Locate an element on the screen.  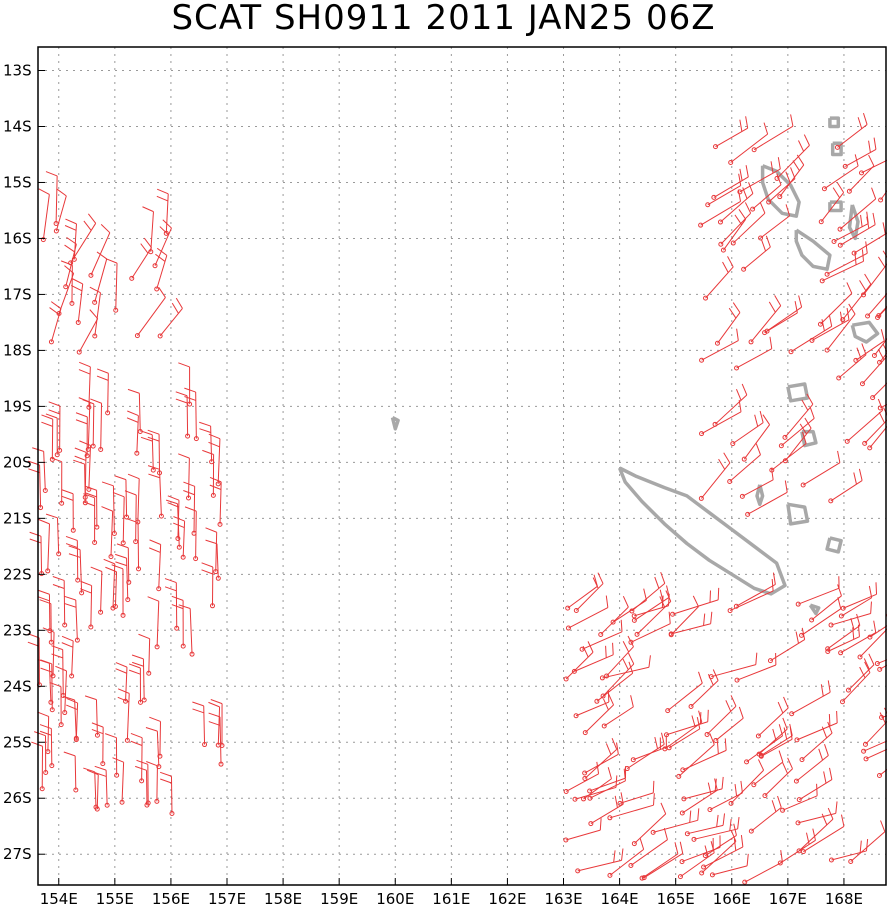
lat-tick-label: 25S is located at coordinates (17, 742).